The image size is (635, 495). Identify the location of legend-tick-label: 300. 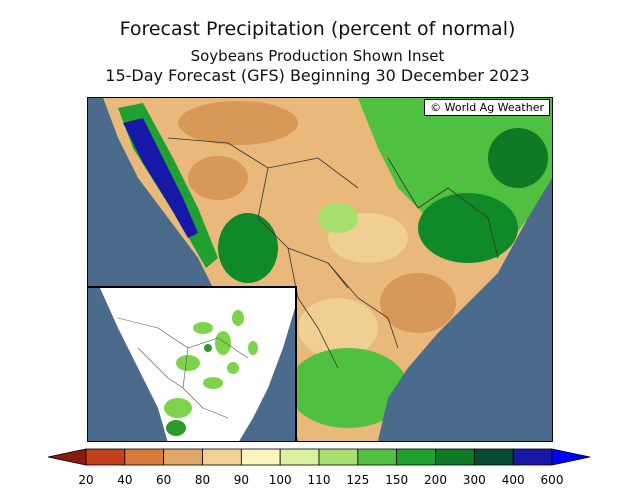
(474, 480).